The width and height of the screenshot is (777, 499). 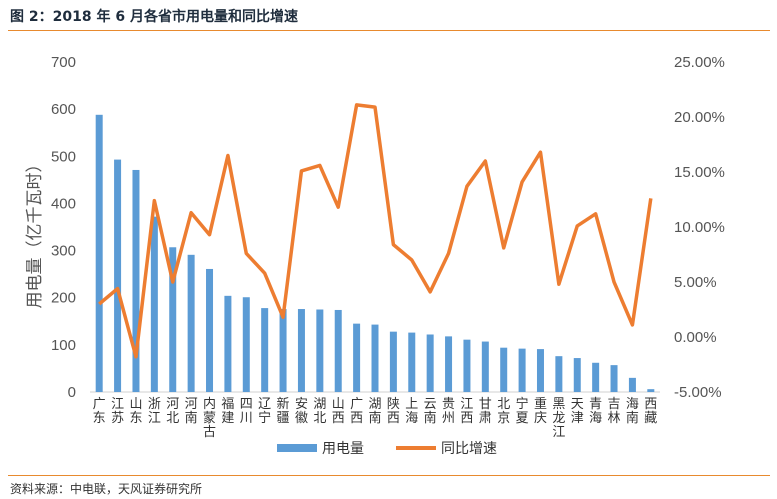 What do you see at coordinates (698, 392) in the screenshot?
I see `y2-tick-label: -5.00%` at bounding box center [698, 392].